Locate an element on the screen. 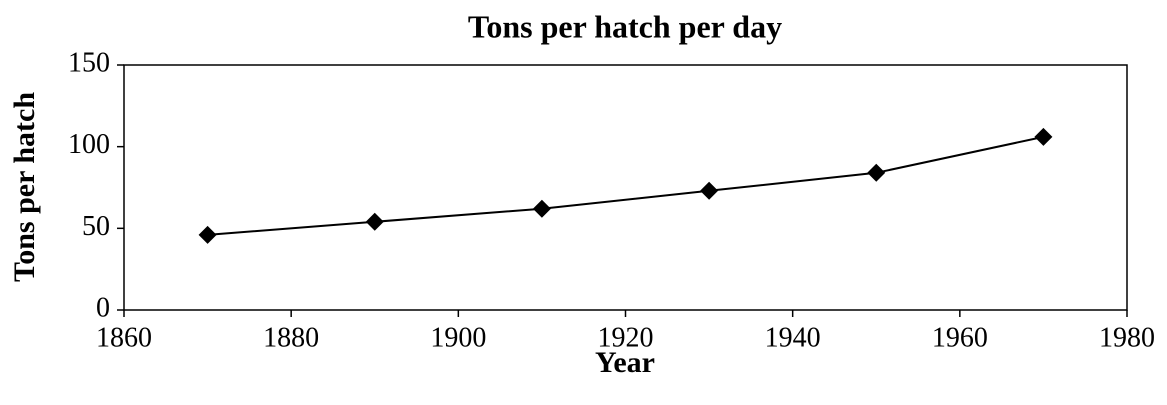 The height and width of the screenshot is (405, 1167). x-tick-label: 1960 is located at coordinates (960, 337).